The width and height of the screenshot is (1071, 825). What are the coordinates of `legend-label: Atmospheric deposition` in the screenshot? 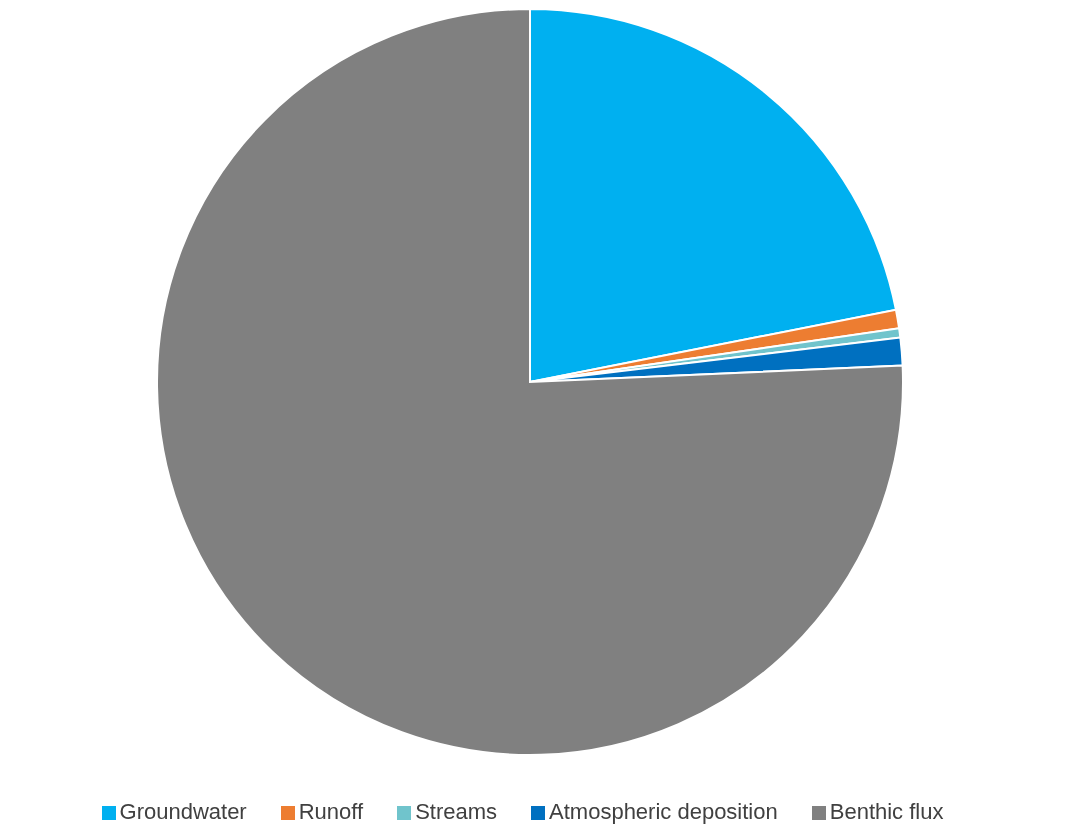 It's located at (663, 811).